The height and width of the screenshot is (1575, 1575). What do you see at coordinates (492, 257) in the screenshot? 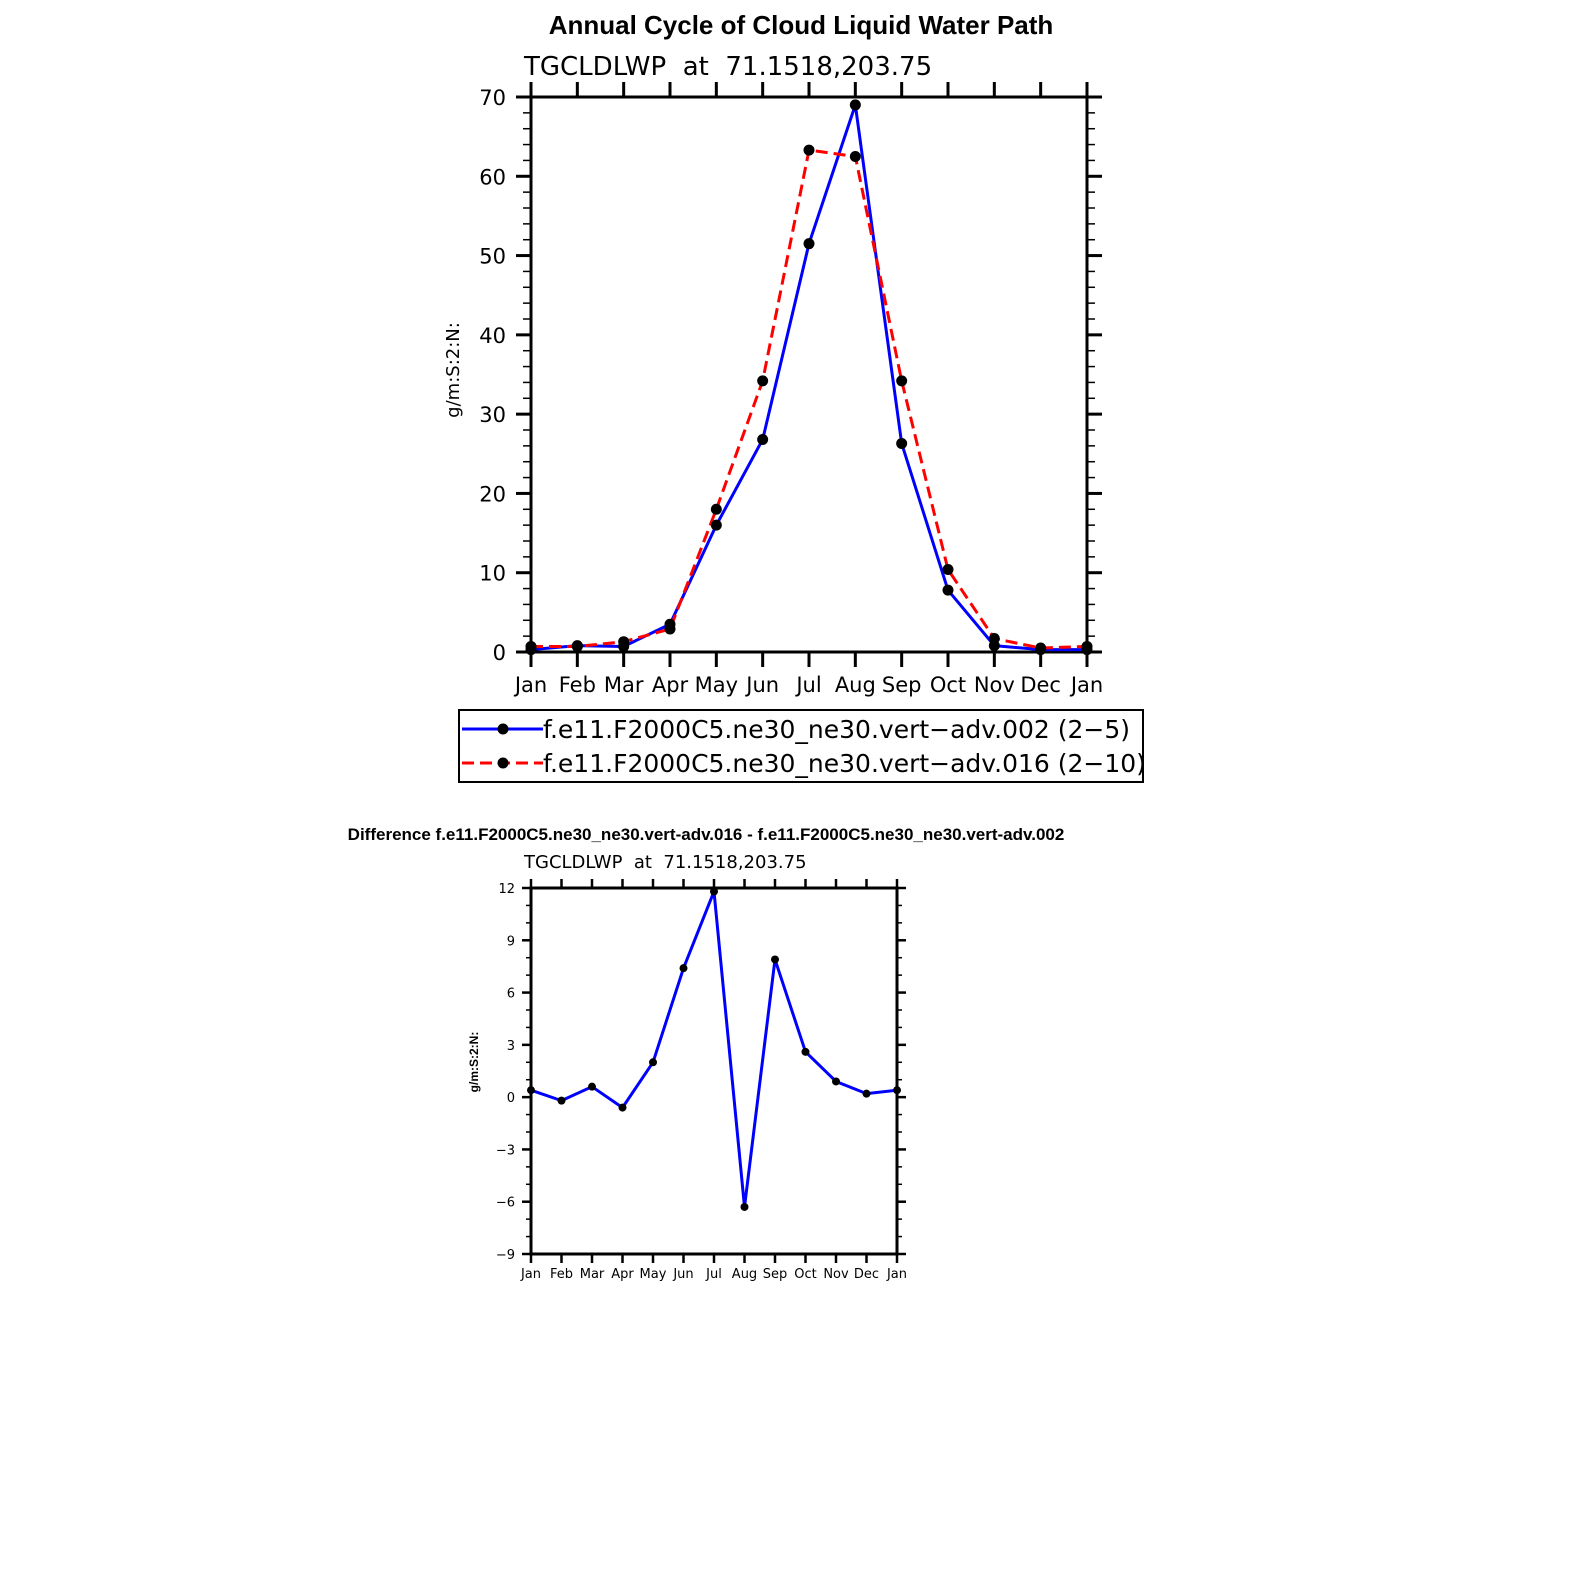
I see `y-tick-label: 50` at bounding box center [492, 257].